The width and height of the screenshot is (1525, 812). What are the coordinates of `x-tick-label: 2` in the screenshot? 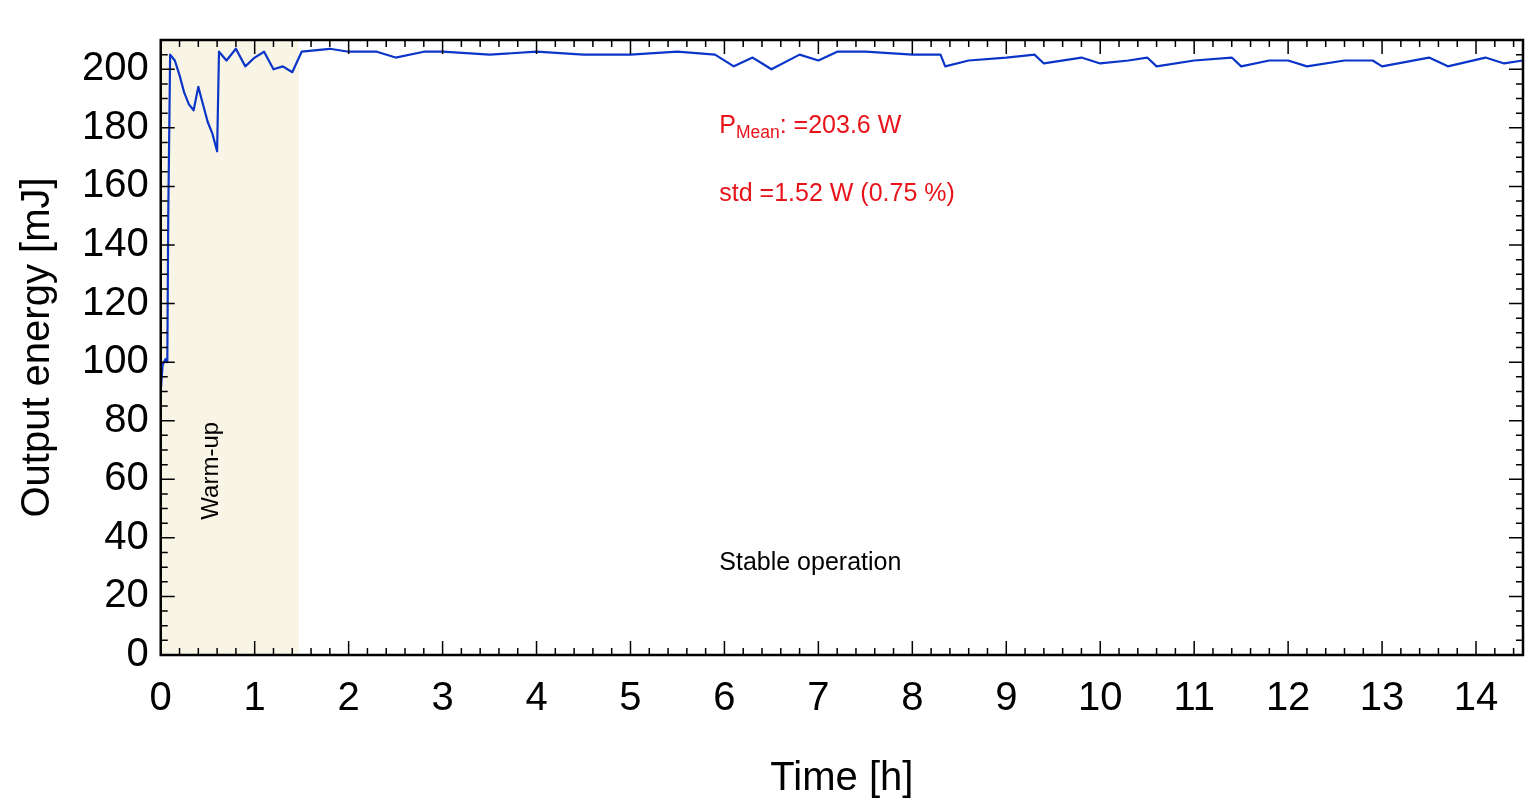 It's located at (348, 696).